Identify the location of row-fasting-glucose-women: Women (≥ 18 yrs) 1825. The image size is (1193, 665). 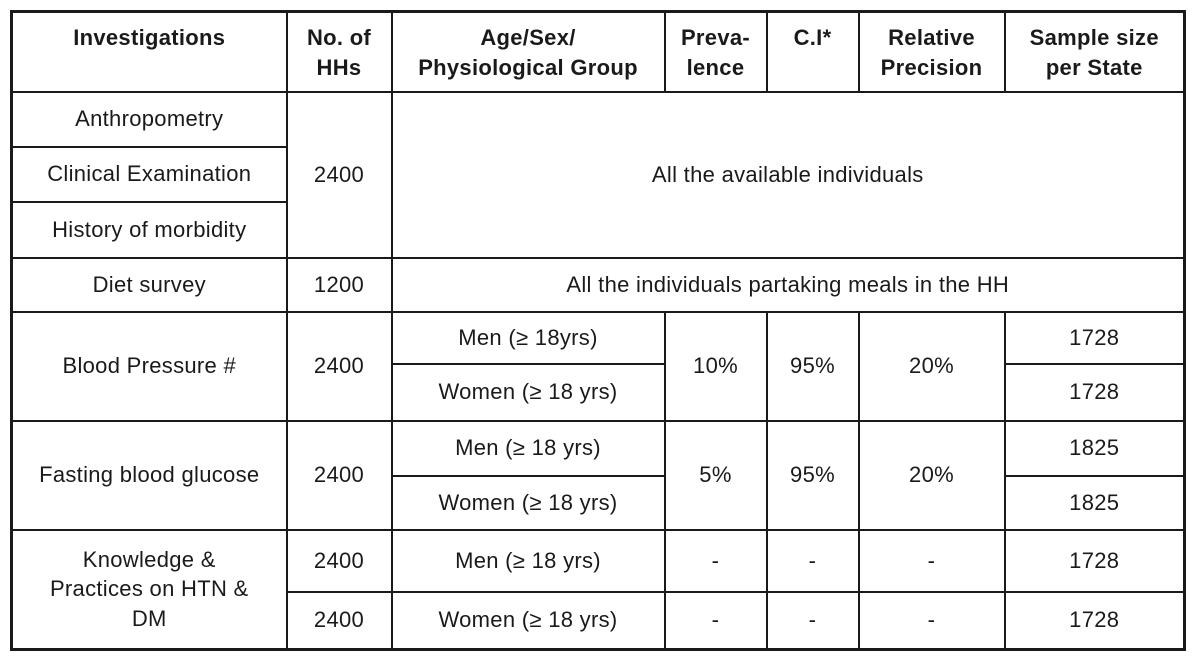
(599, 502).